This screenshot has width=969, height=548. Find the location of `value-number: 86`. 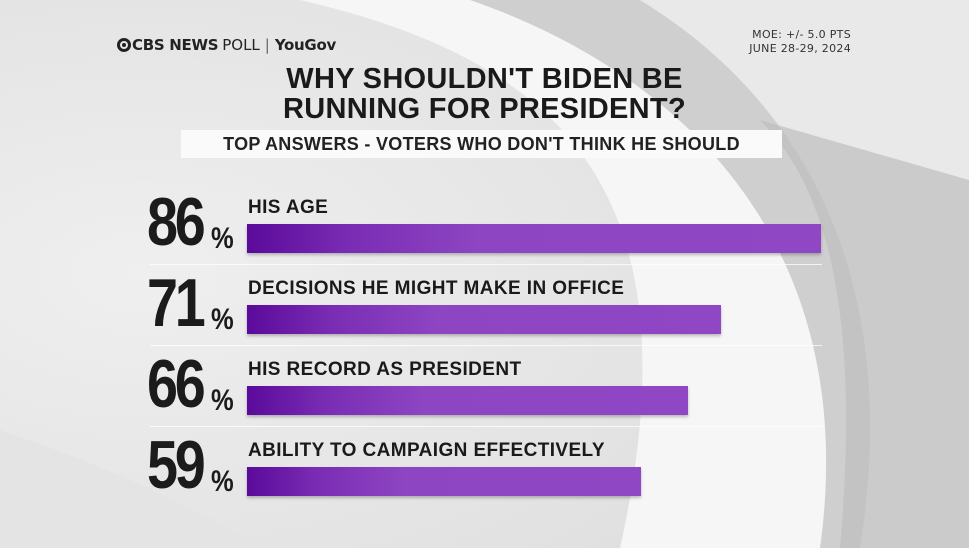

value-number: 86 is located at coordinates (176, 222).